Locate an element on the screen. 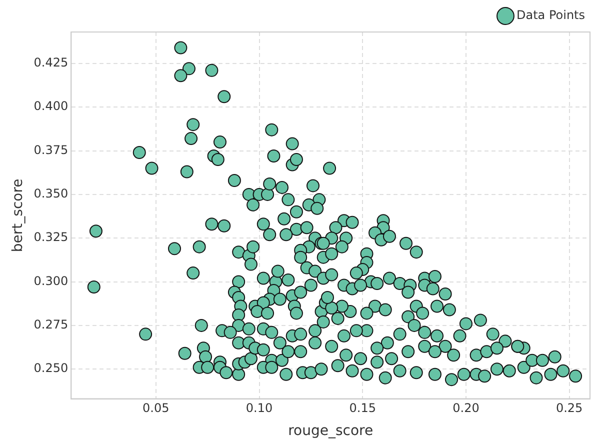  y-tick-label: 0.250 is located at coordinates (51, 368).